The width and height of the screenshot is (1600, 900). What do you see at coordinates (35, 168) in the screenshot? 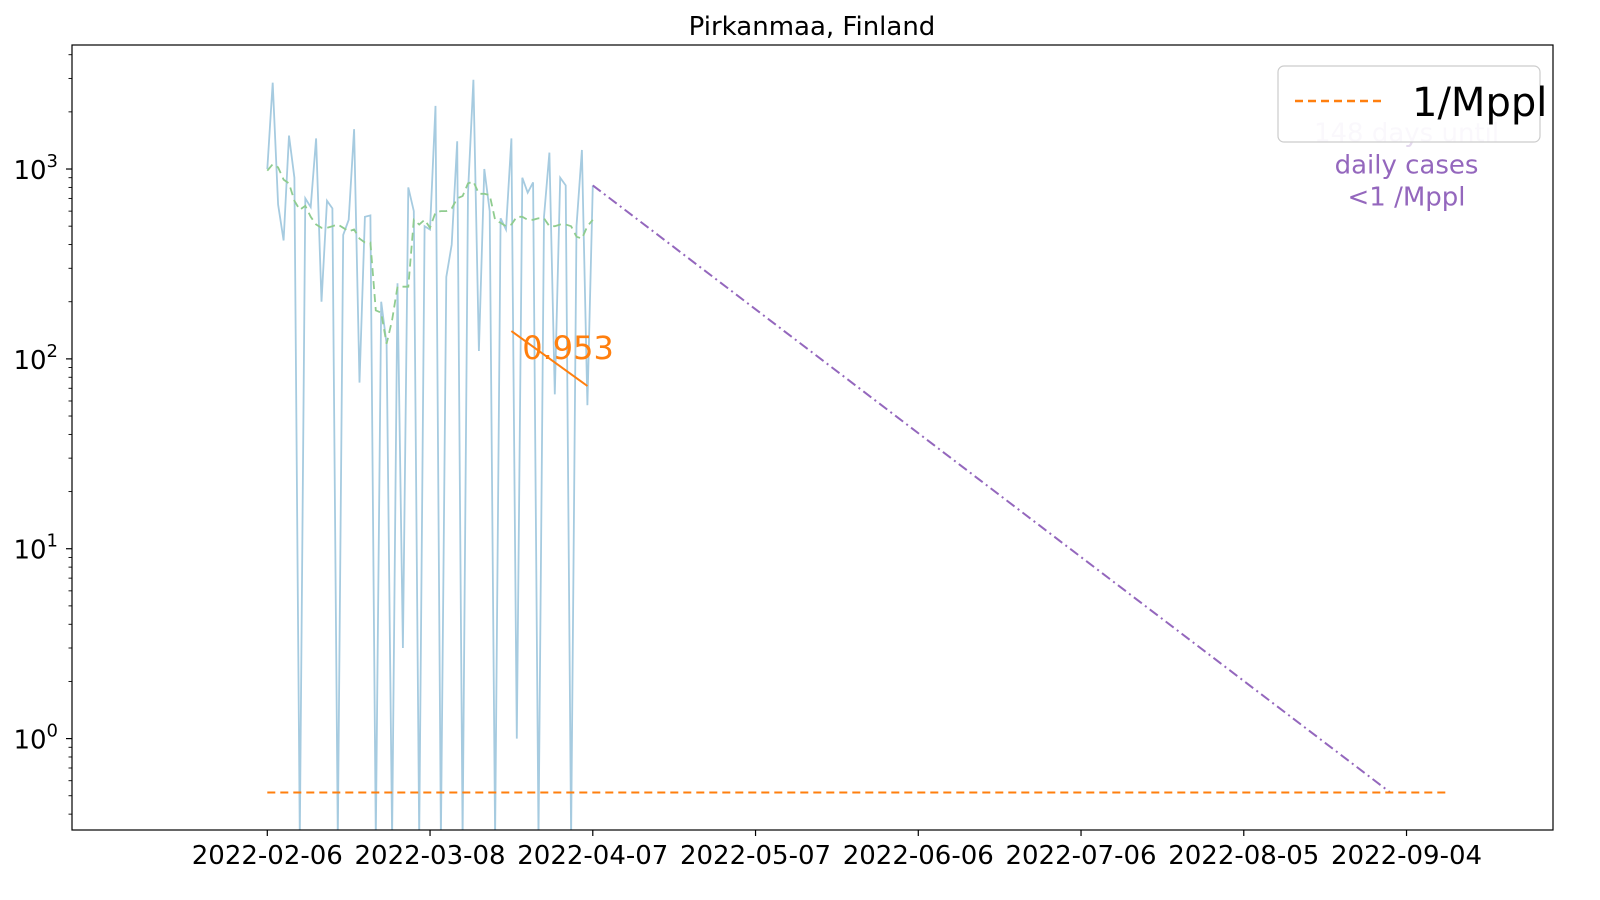
I see `y-tick-label: 10³` at bounding box center [35, 168].